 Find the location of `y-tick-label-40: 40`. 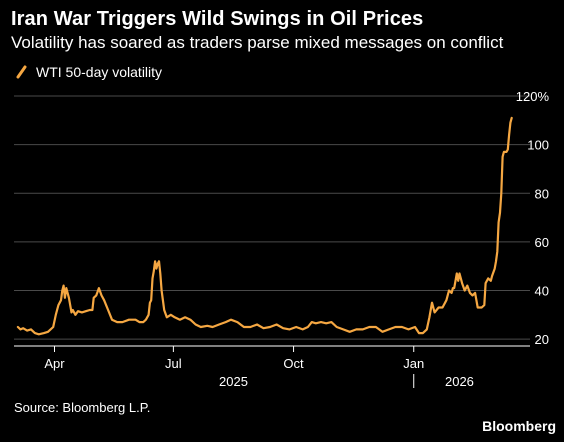

y-tick-label-40: 40 is located at coordinates (542, 291).